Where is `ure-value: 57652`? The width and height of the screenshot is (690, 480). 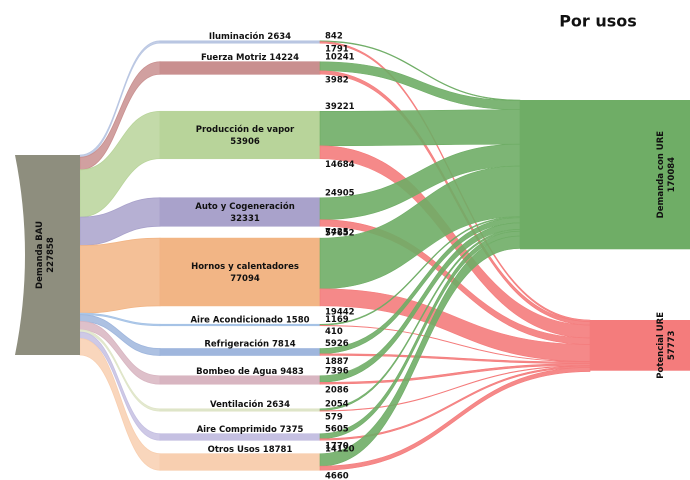
ure-value: 57652 is located at coordinates (340, 234).